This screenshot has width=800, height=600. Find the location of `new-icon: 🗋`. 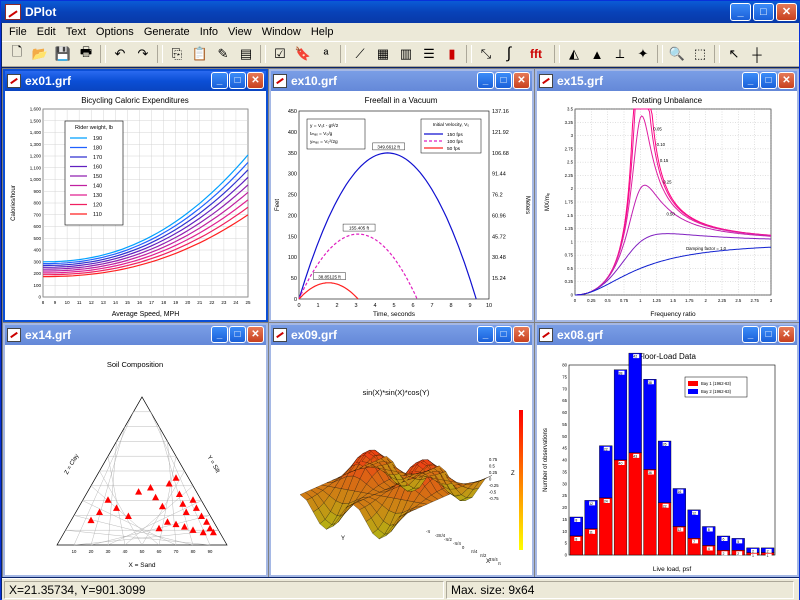

new-icon: 🗋 is located at coordinates (17, 51).